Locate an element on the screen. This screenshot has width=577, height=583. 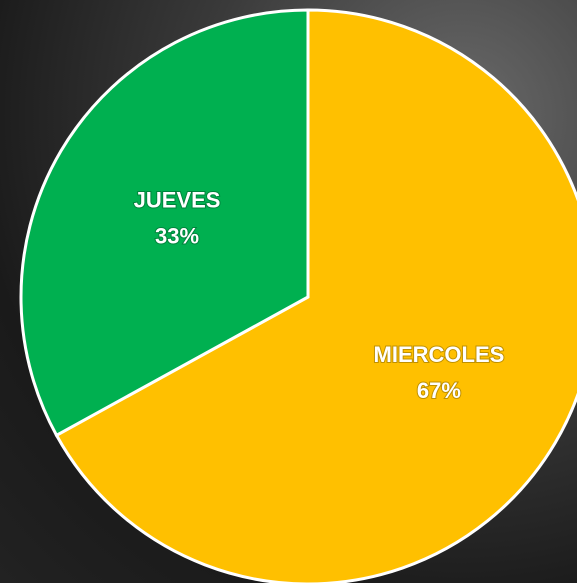
slice-category-label: JUEVES is located at coordinates (177, 199).